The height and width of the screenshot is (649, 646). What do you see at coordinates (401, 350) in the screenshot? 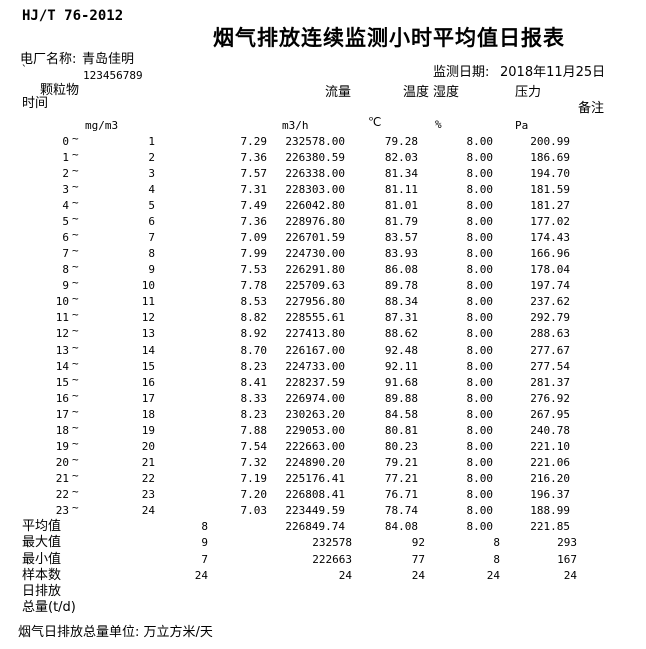
I see `cell-temp: 92.48` at bounding box center [401, 350].